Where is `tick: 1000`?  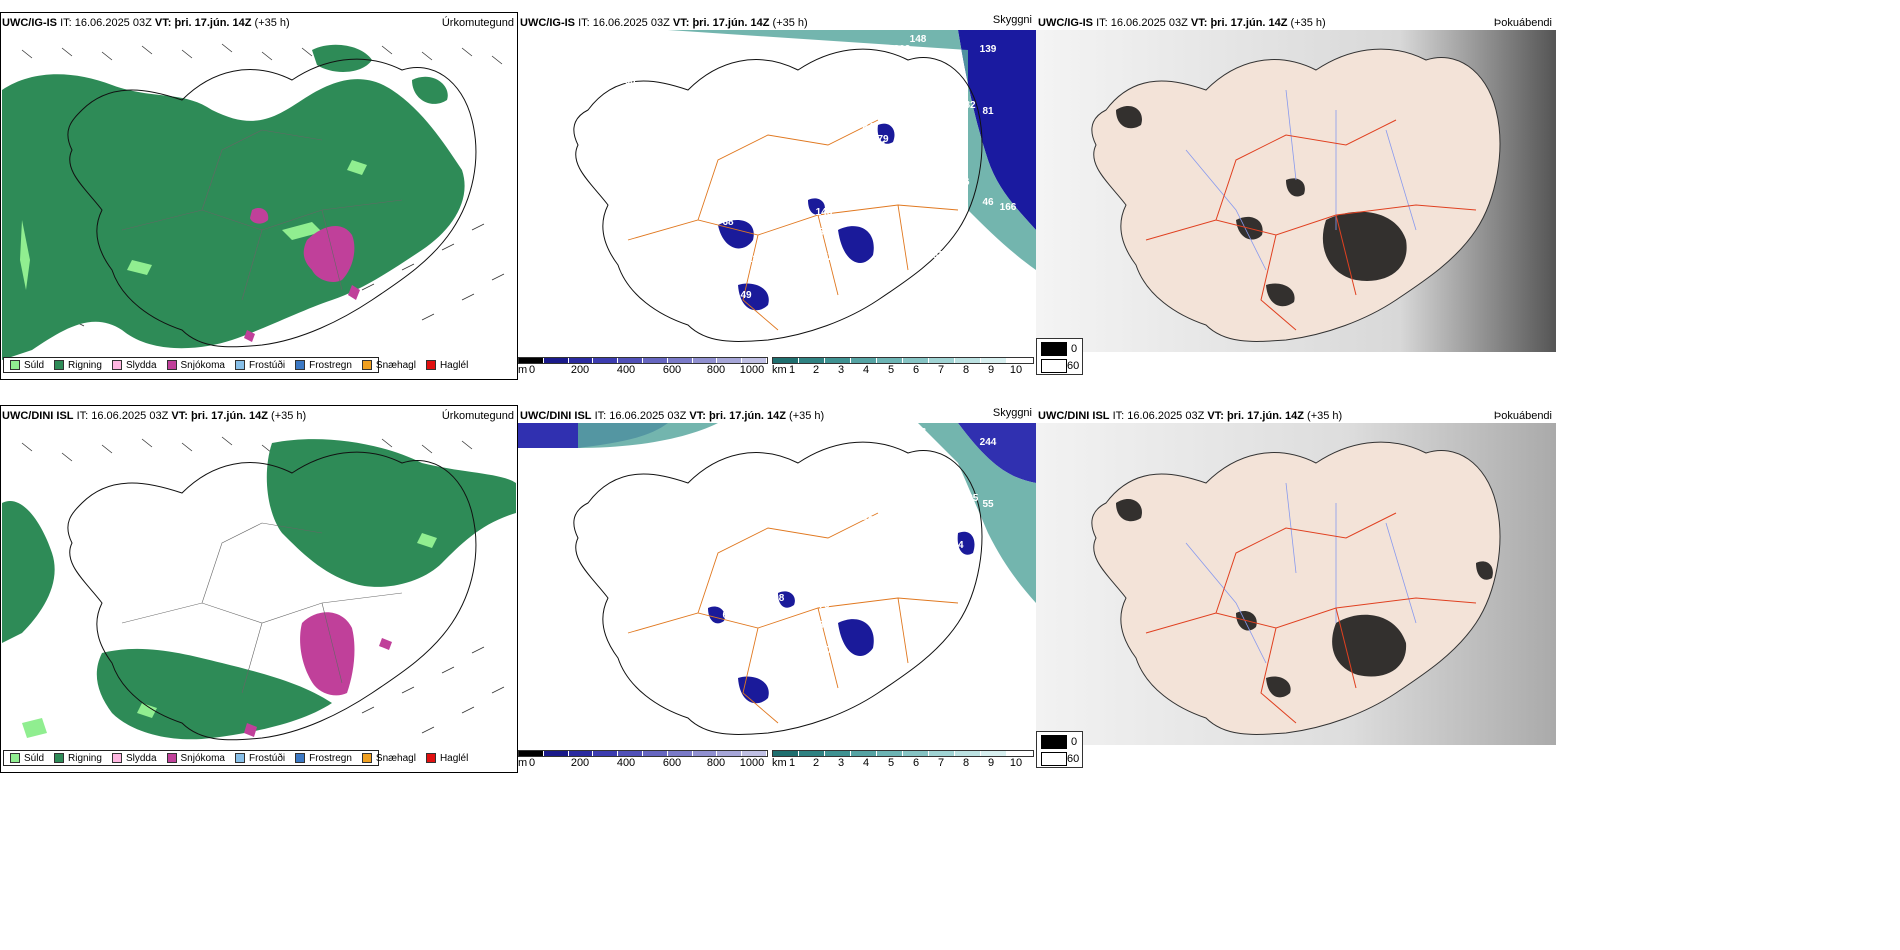 tick: 1000 is located at coordinates (752, 763).